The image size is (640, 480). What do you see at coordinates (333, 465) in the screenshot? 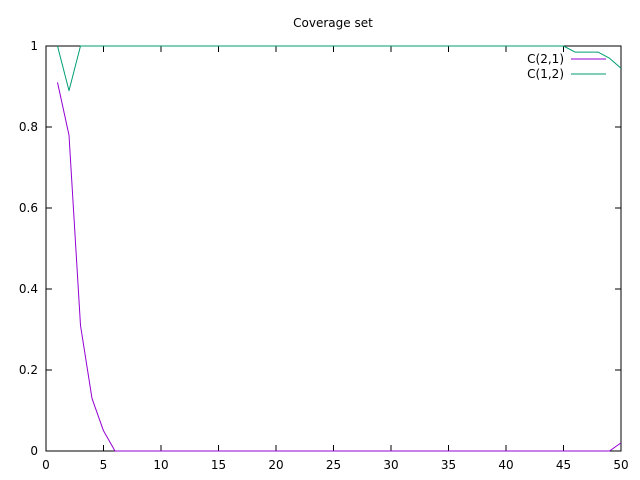
I see `x-tick-label: 25` at bounding box center [333, 465].